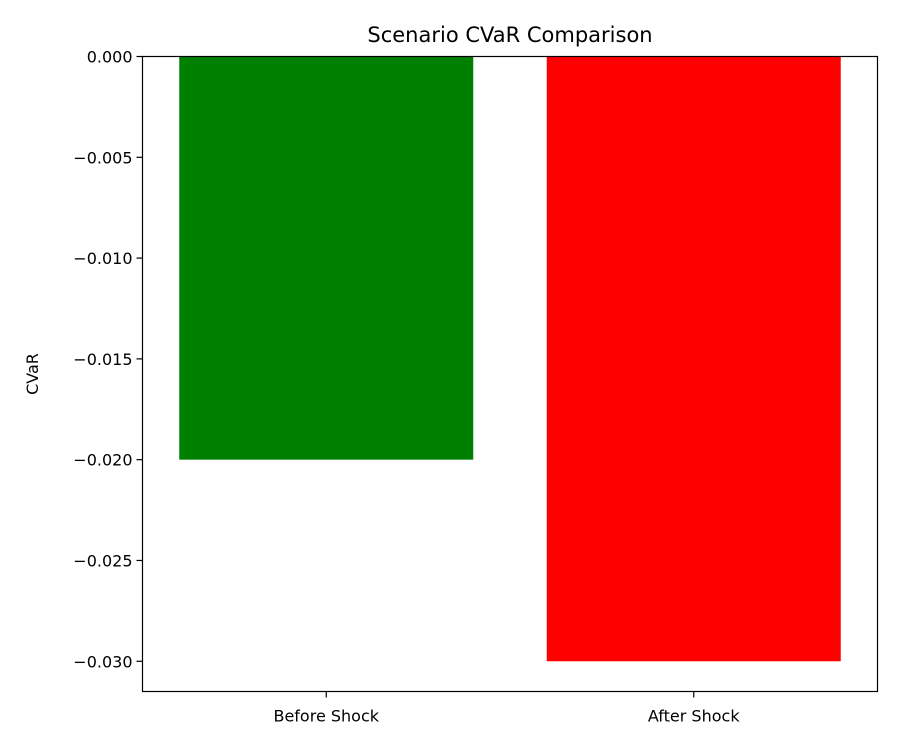  What do you see at coordinates (102, 157) in the screenshot?
I see `y-tick-label: −0.005` at bounding box center [102, 157].